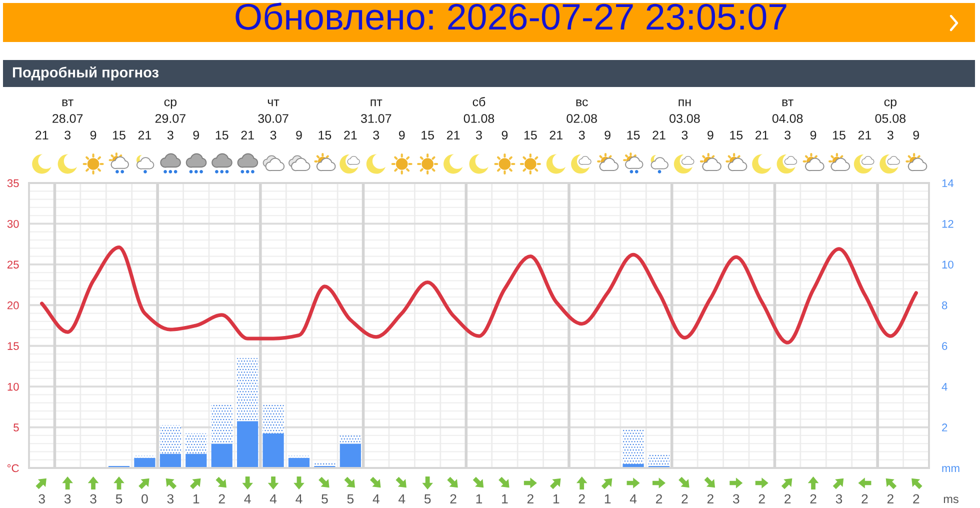  What do you see at coordinates (945, 428) in the screenshot?
I see `y2-tick-label: 2` at bounding box center [945, 428].